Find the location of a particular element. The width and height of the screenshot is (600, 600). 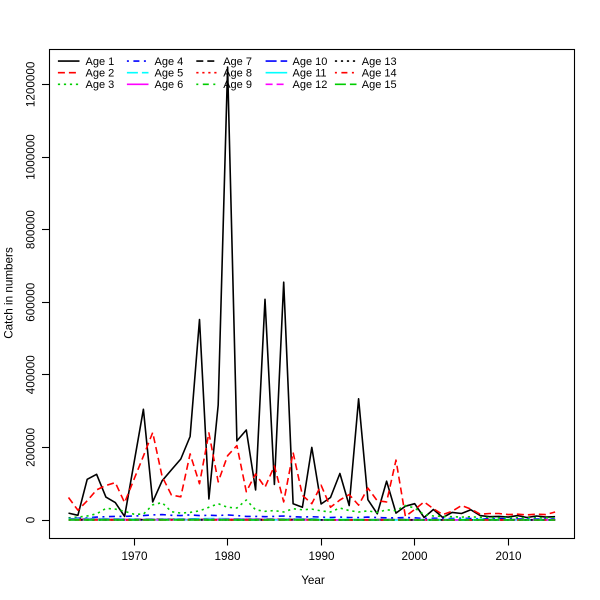

svg-text: 400000 is located at coordinates (30, 375).